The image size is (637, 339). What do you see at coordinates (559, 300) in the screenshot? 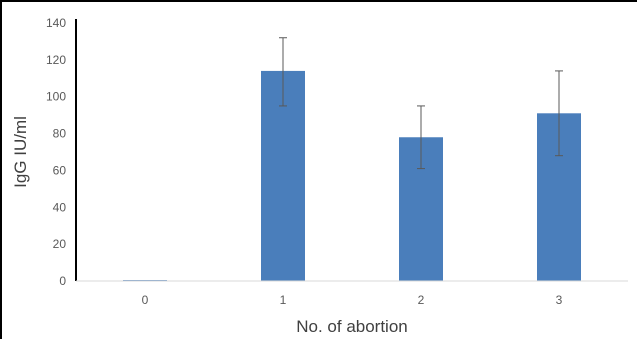
I see `x-tick-label-3: 3` at bounding box center [559, 300].